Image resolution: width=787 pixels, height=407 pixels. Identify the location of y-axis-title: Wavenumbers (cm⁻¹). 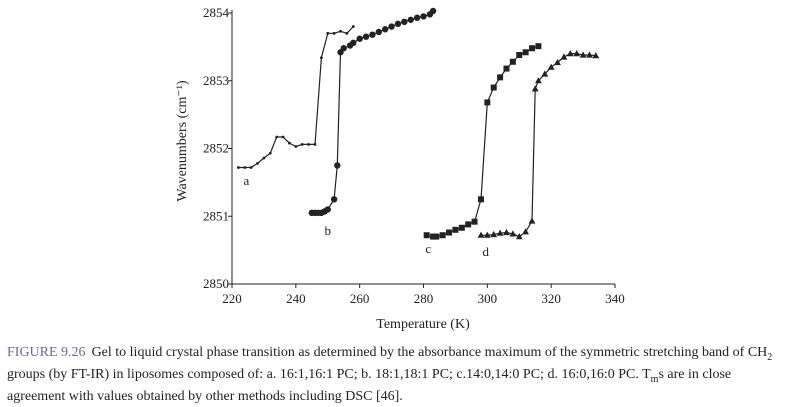
(182, 141).